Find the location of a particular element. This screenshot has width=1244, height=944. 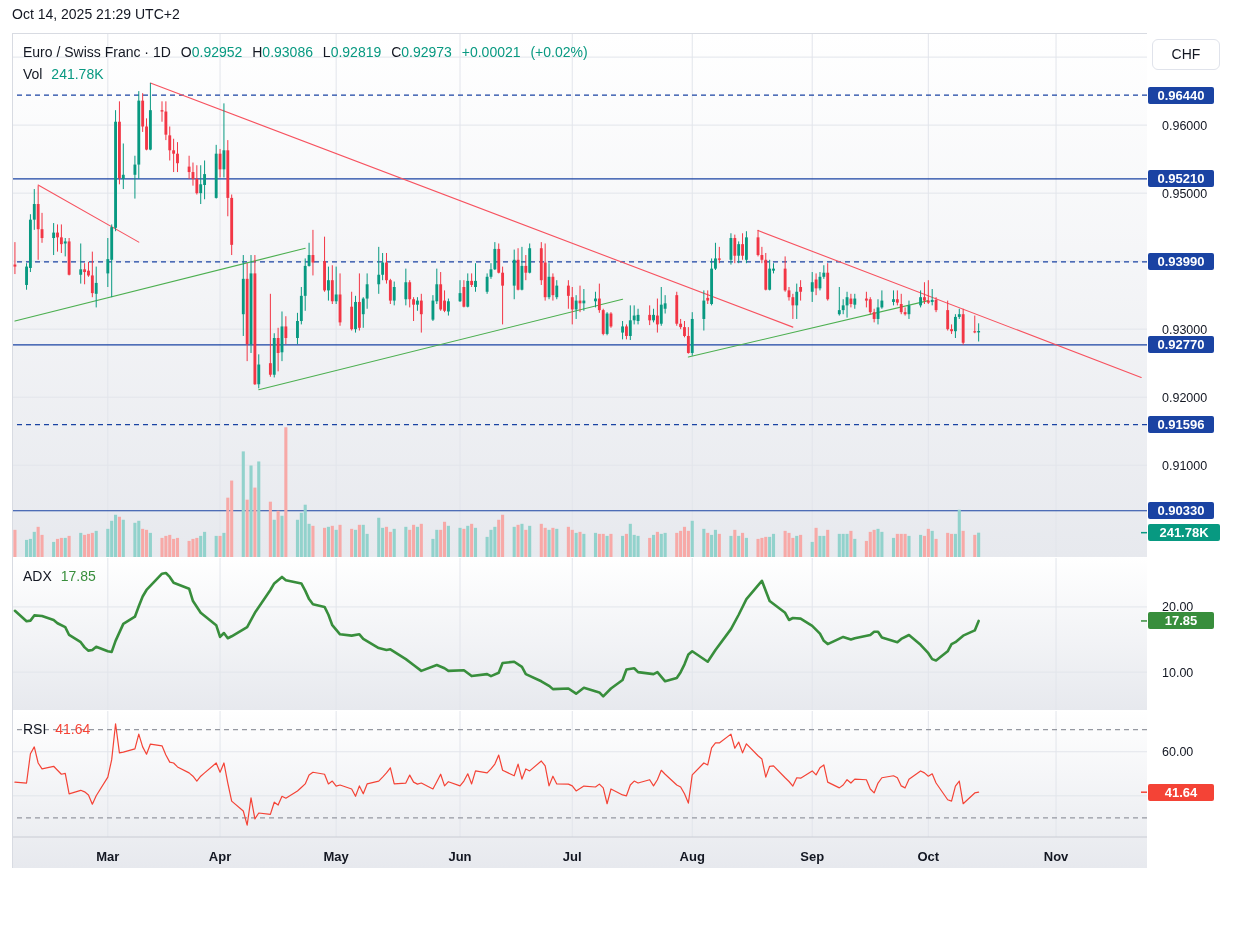

text: RSI 41.64 is located at coordinates (57, 729).